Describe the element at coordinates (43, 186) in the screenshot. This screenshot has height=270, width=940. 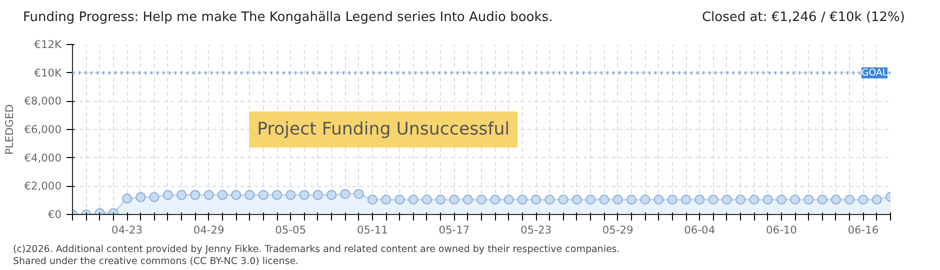
I see `y-tick-label: €2,000` at that location.